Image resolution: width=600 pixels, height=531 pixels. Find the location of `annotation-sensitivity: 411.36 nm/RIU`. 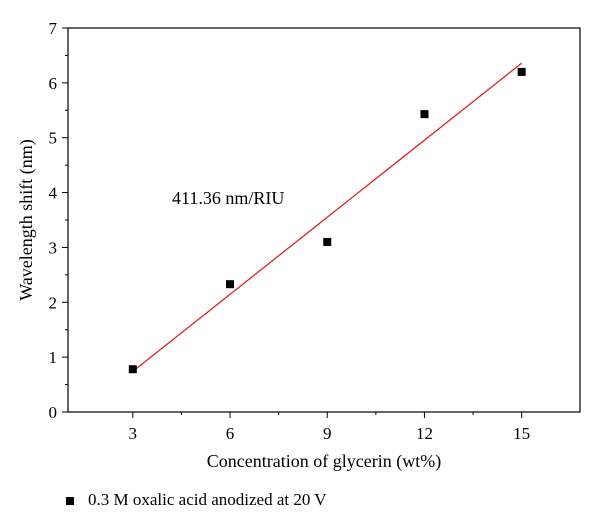

annotation-sensitivity: 411.36 nm/RIU is located at coordinates (228, 198).